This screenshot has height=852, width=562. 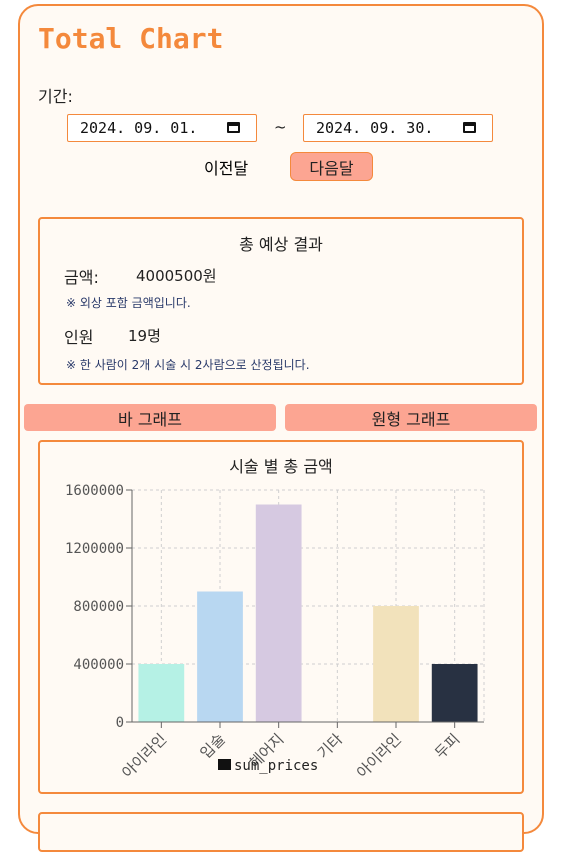 I want to click on tab-bar-chart: 바 그래프, so click(x=150, y=417).